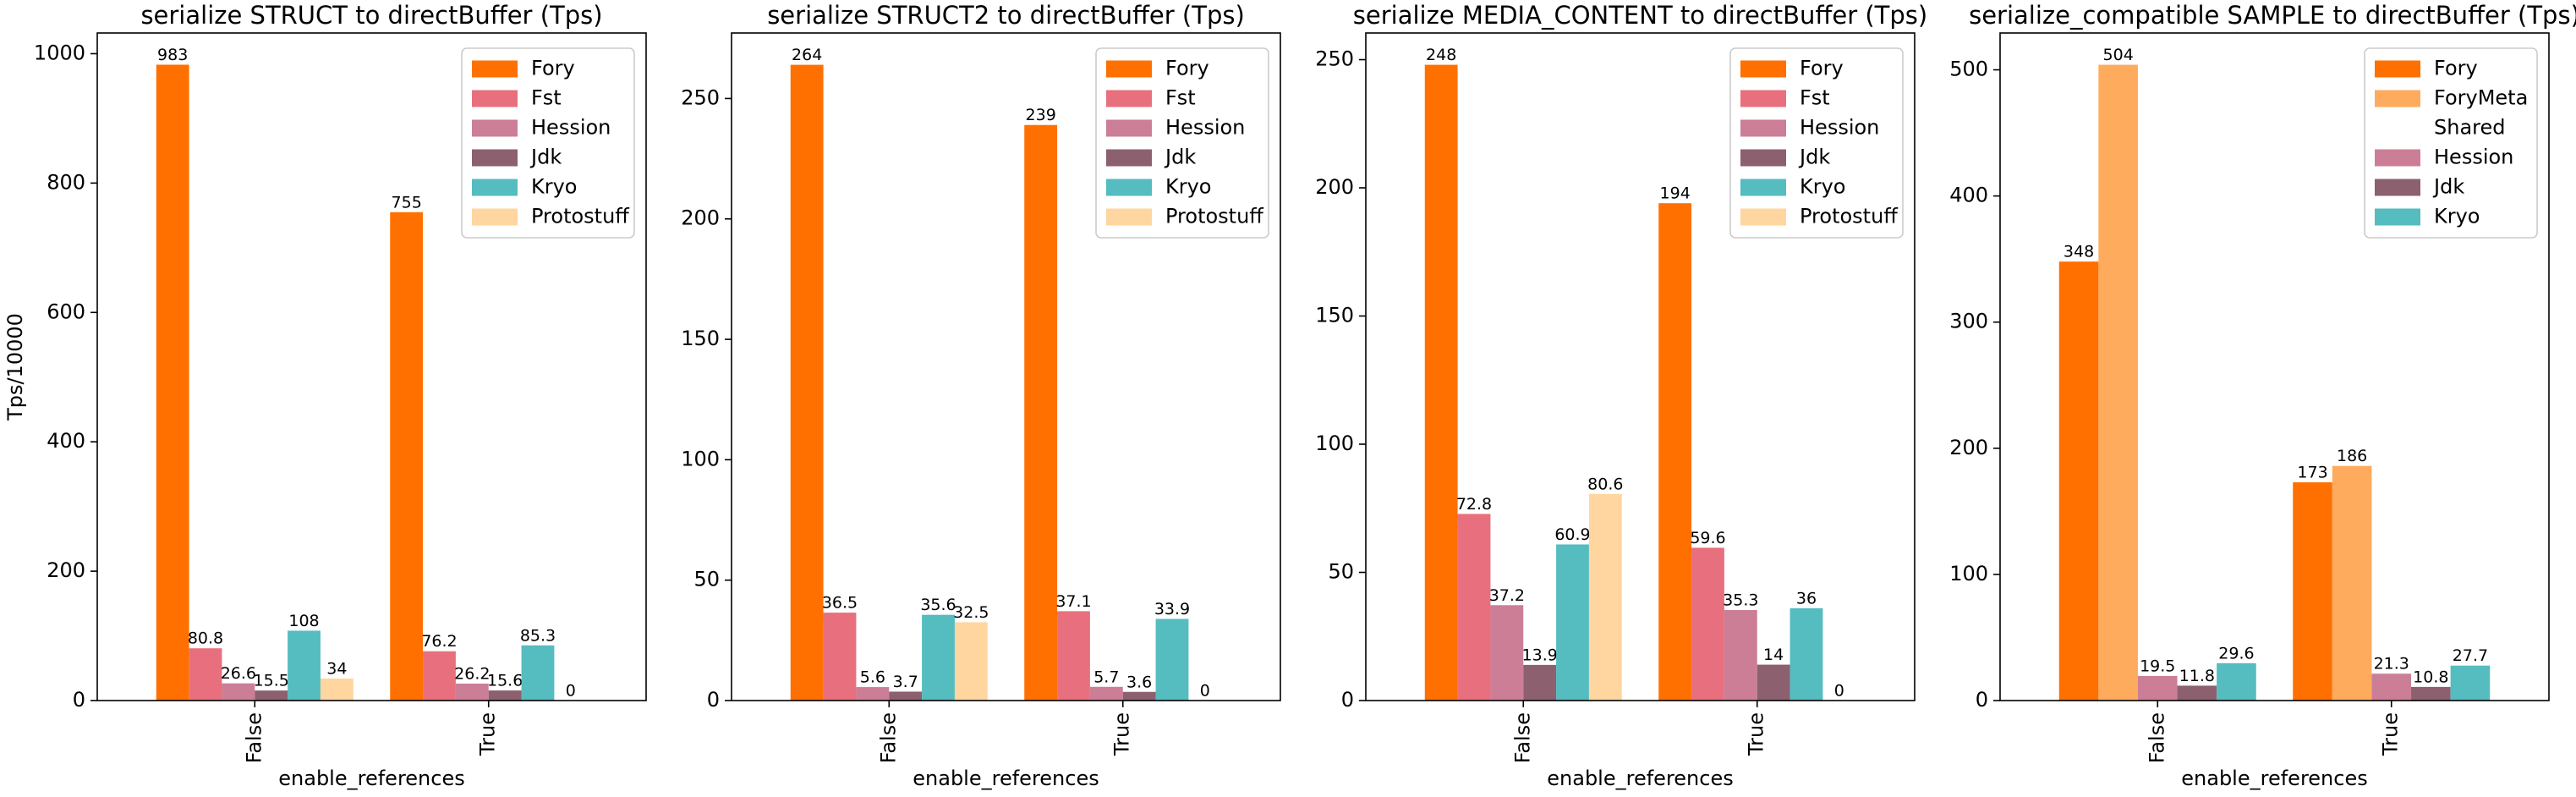 The width and height of the screenshot is (2576, 797). I want to click on value-label: 32.5, so click(971, 612).